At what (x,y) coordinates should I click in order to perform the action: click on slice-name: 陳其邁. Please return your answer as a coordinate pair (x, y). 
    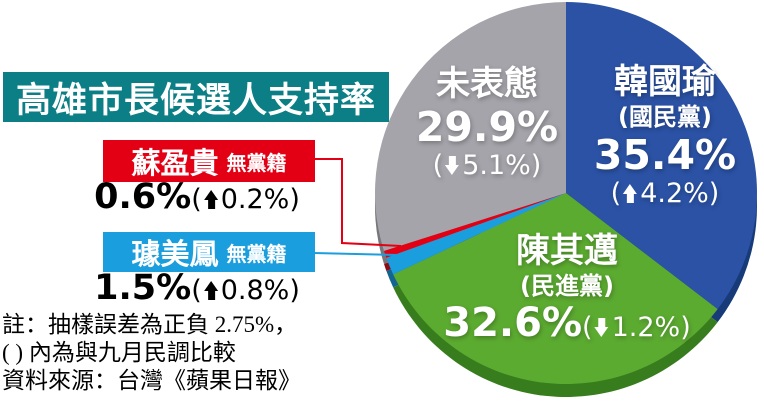
    Looking at the image, I should click on (567, 251).